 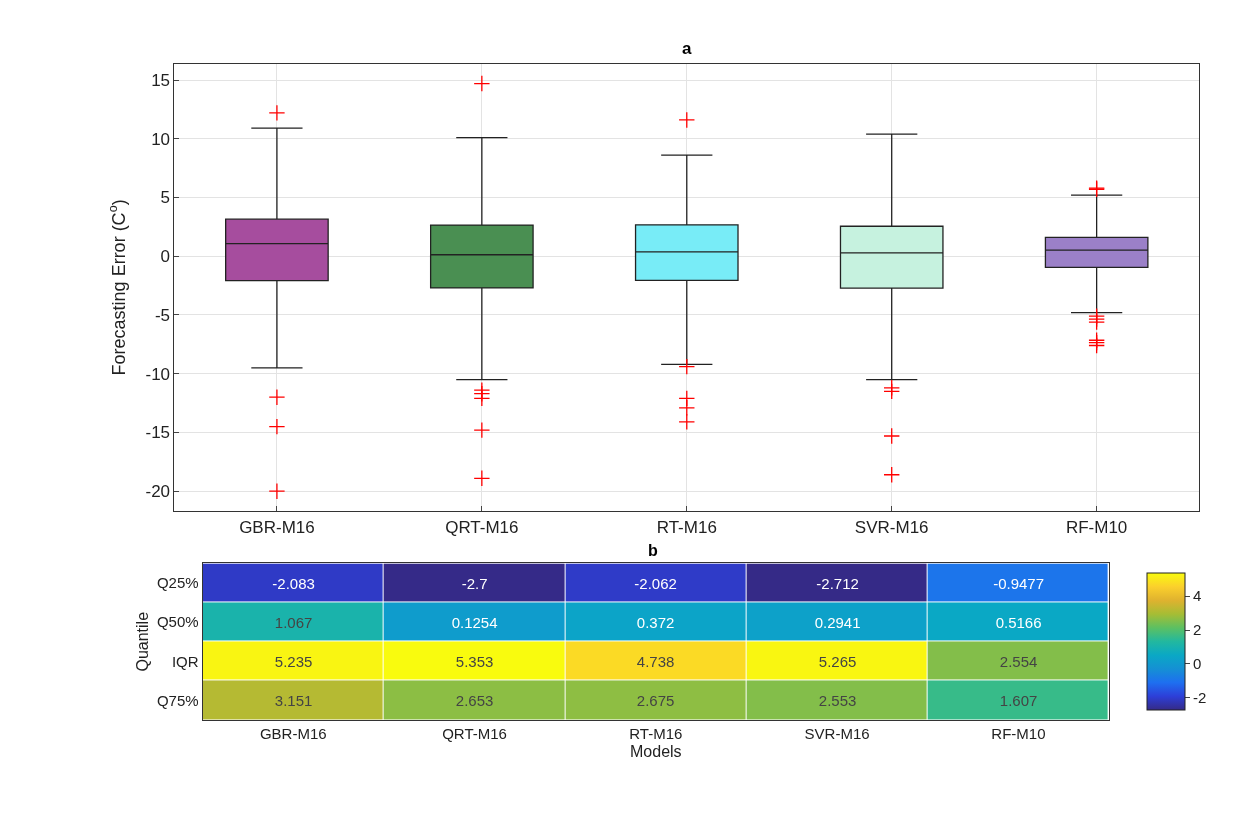 I want to click on data-label: 1.607, so click(x=1018, y=700).